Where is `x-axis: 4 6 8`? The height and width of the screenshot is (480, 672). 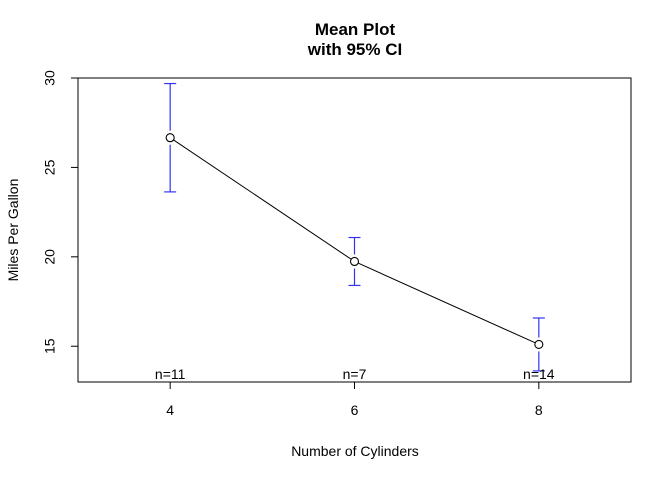
x-axis: 4 6 8 is located at coordinates (354, 399).